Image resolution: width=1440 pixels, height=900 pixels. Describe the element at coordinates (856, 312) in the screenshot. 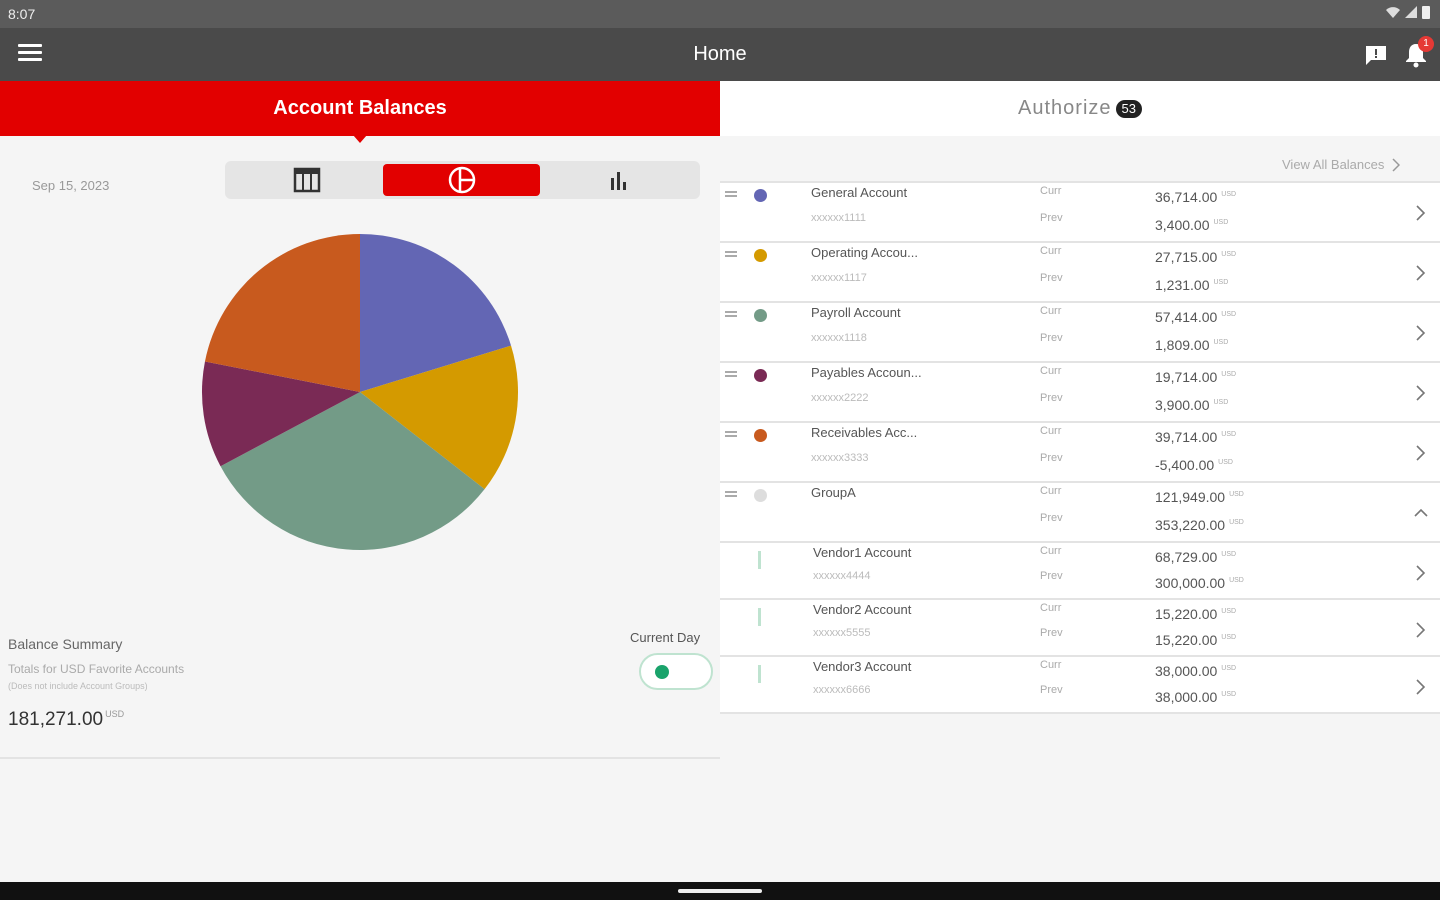

I see `account-name: Payroll Account` at that location.